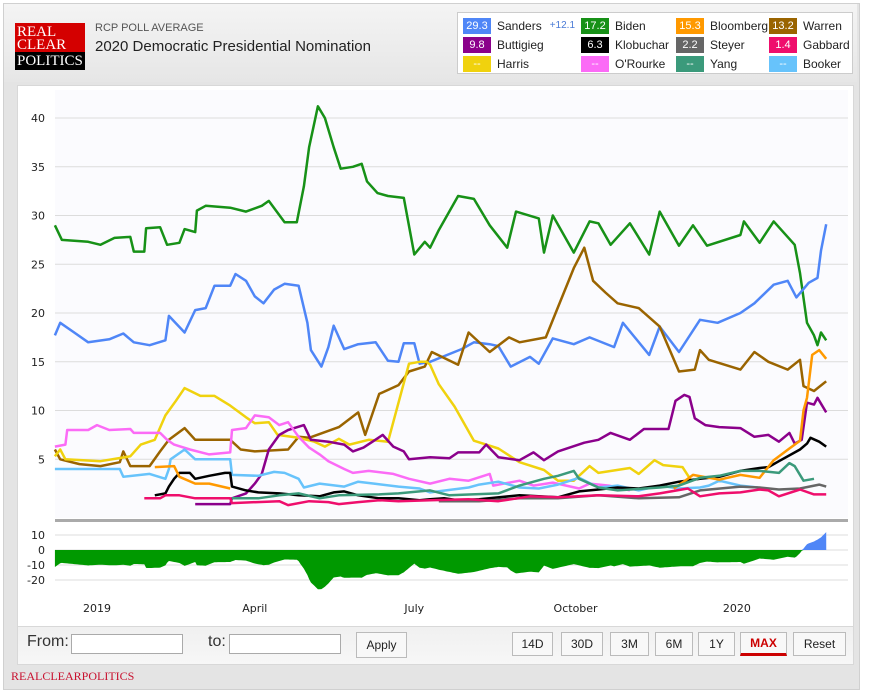  Describe the element at coordinates (690, 25) in the screenshot. I see `legend-value-badge: 15.3` at that location.